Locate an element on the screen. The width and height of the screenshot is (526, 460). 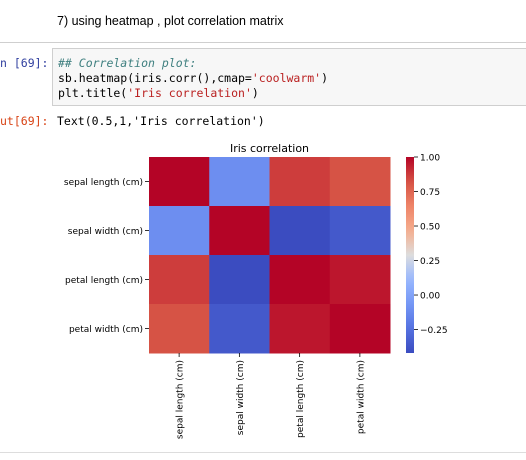
colorbar-tick-label: 1.00 is located at coordinates (430, 159).